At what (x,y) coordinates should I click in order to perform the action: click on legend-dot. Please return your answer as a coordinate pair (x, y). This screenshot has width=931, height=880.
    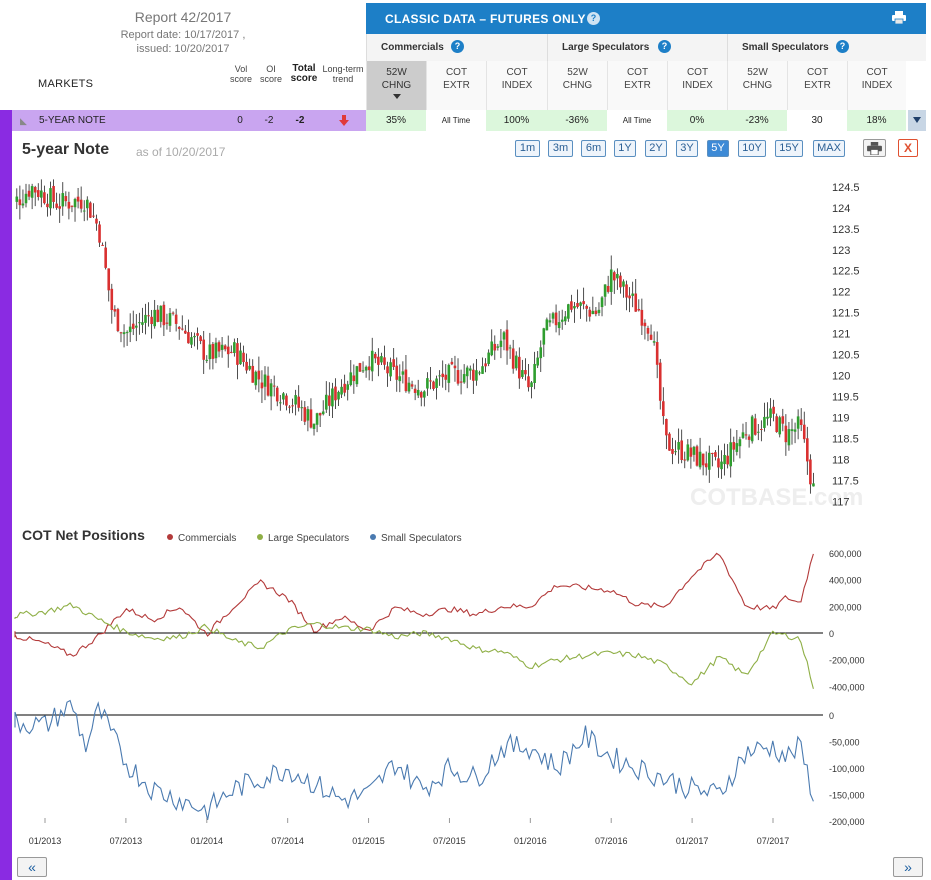
    Looking at the image, I should click on (373, 537).